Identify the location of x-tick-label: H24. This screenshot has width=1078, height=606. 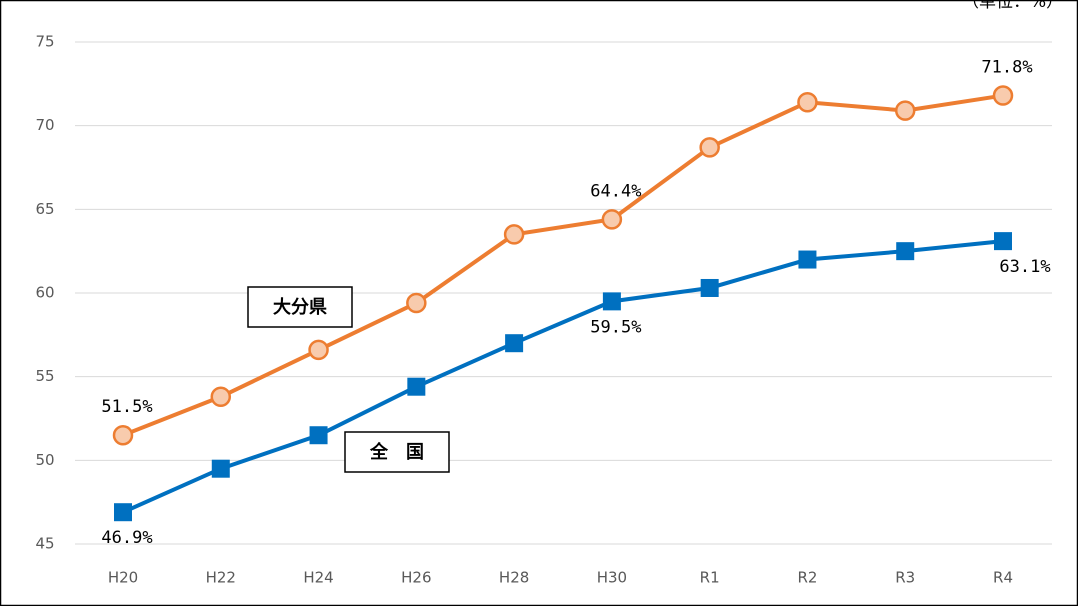
(318, 578).